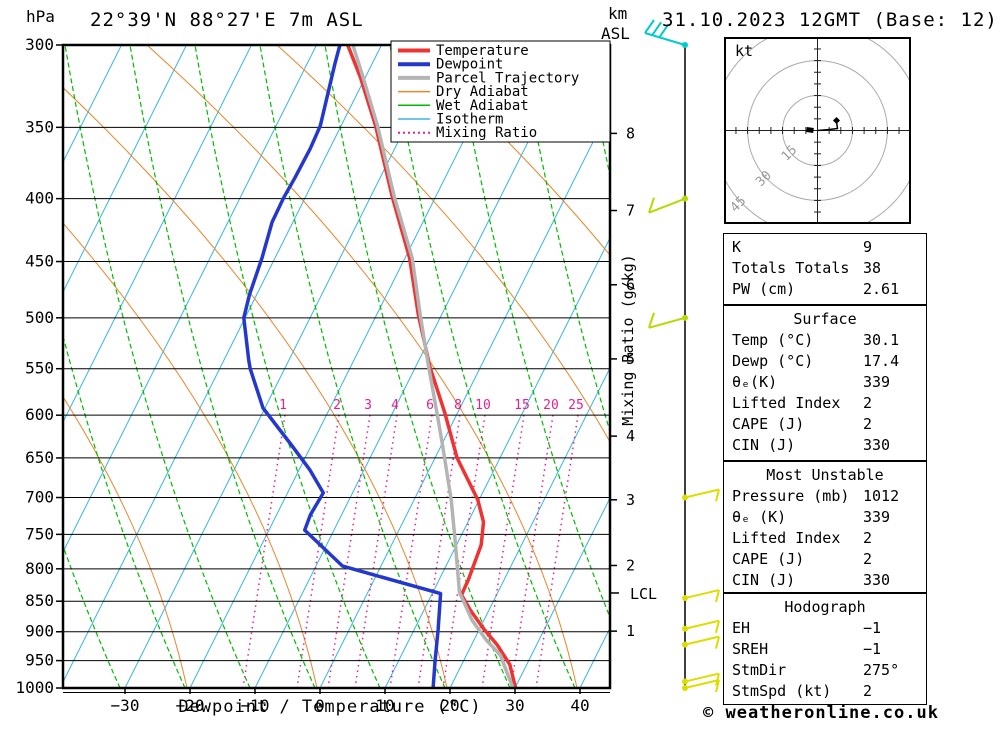 This screenshot has width=1000, height=733. Describe the element at coordinates (486, 133) in the screenshot. I see `svg-text: Mixing Ratio` at that location.